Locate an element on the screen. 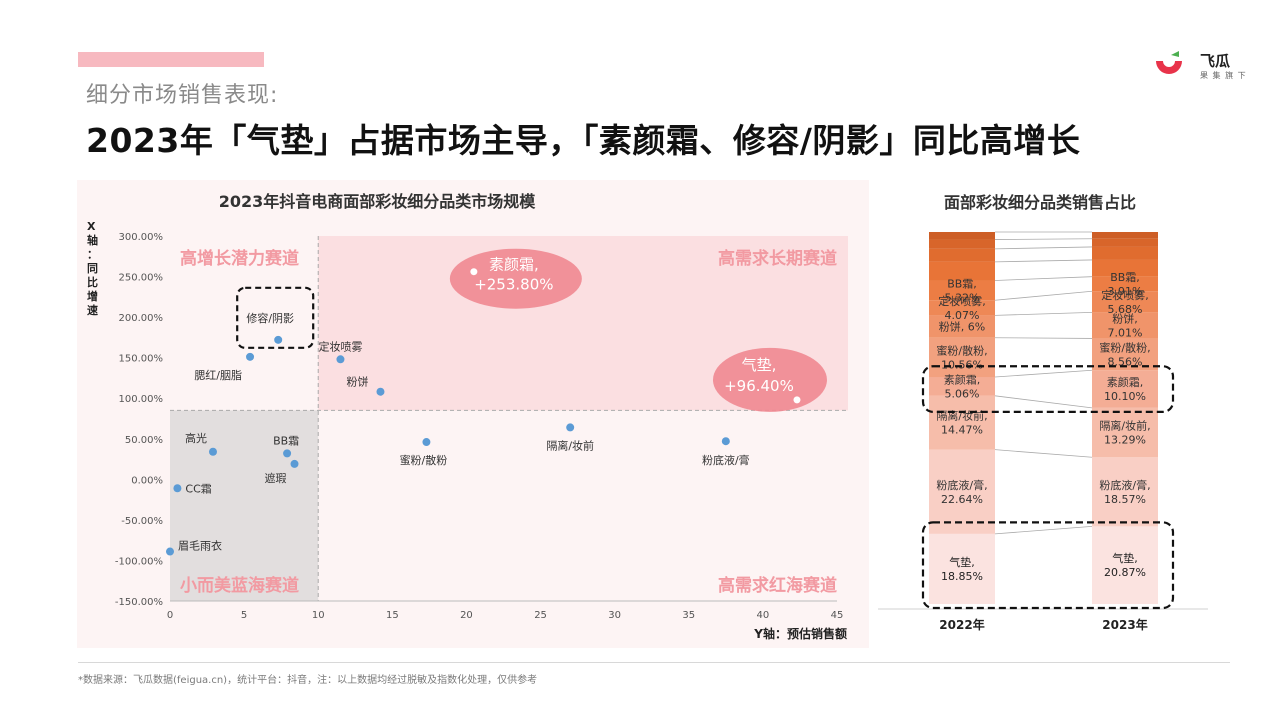  point-label: 腮红/胭脂 is located at coordinates (218, 375).